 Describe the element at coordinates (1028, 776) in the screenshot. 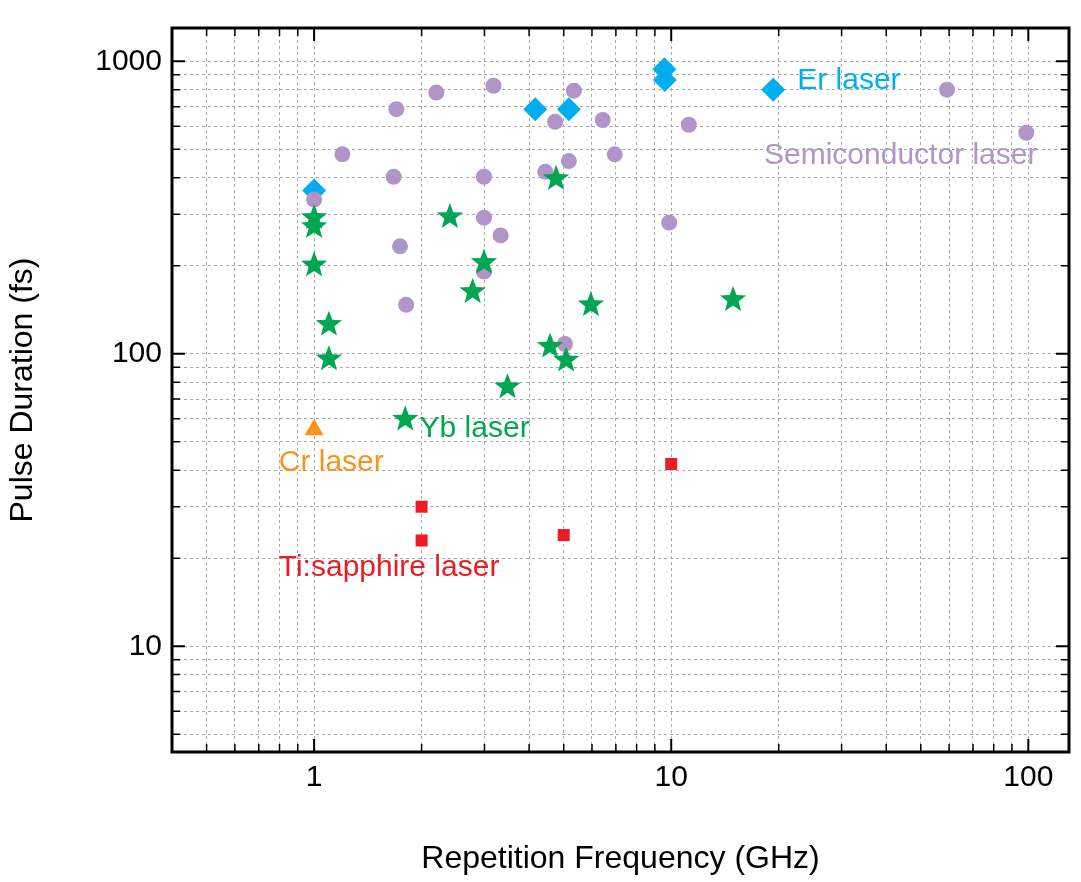

I see `x-tick-label: 100` at that location.